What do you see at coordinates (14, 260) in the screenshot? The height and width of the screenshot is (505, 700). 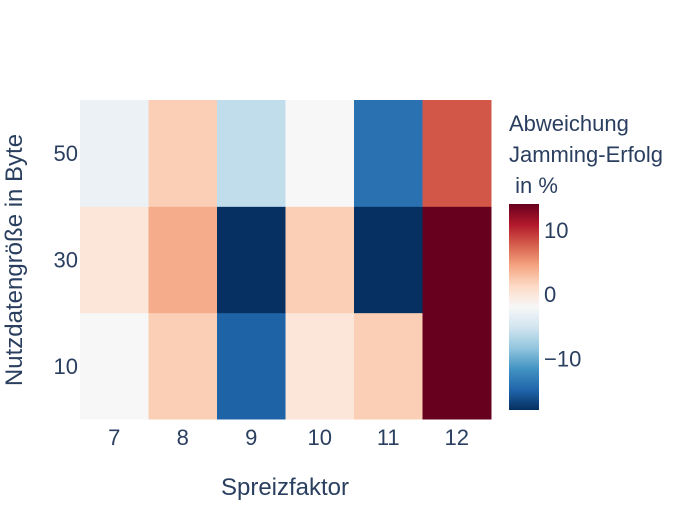 I see `y-axis-title: Nutzdatengröße in Byte` at bounding box center [14, 260].